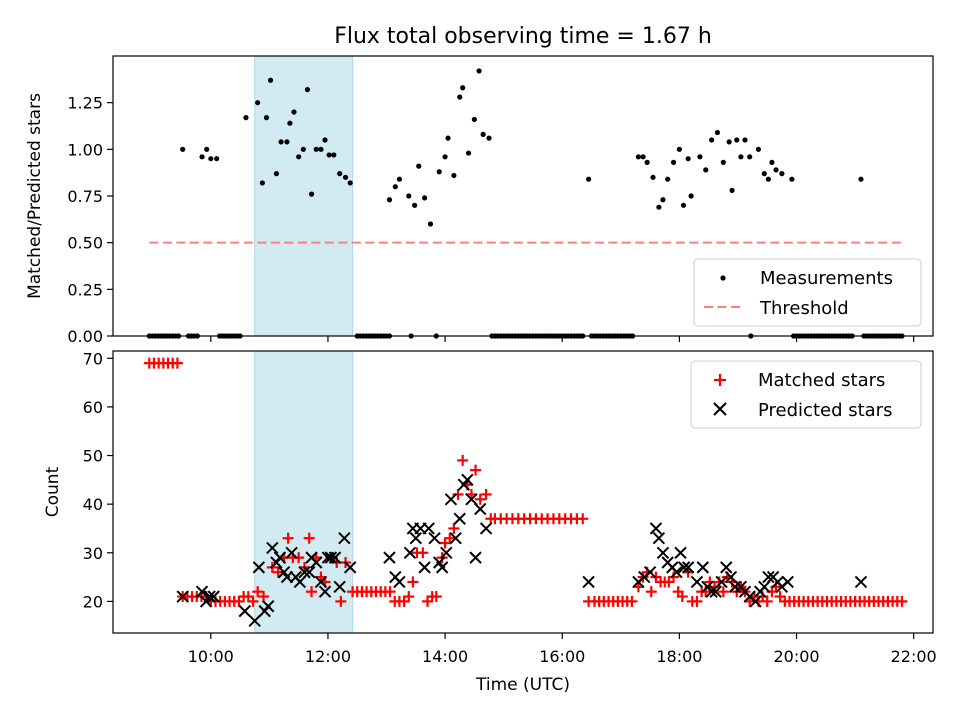  Describe the element at coordinates (807, 292) in the screenshot. I see `top-legend-box` at that location.